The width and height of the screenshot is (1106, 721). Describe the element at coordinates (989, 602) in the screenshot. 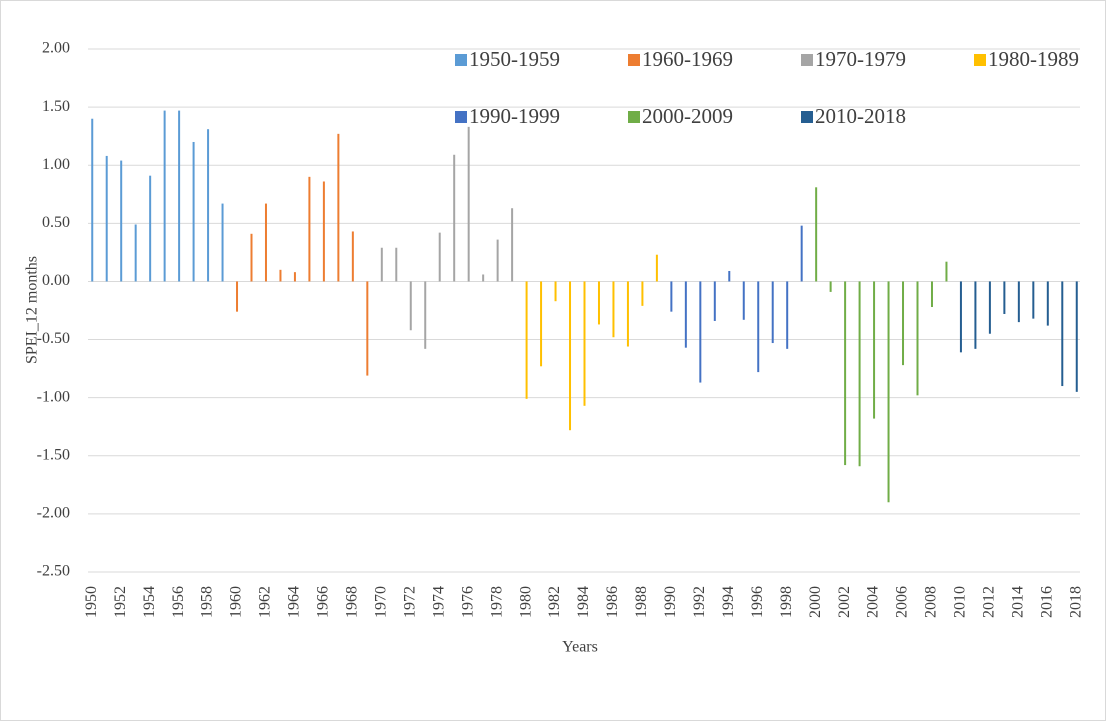

I see `x-tick-label: 2012` at that location.